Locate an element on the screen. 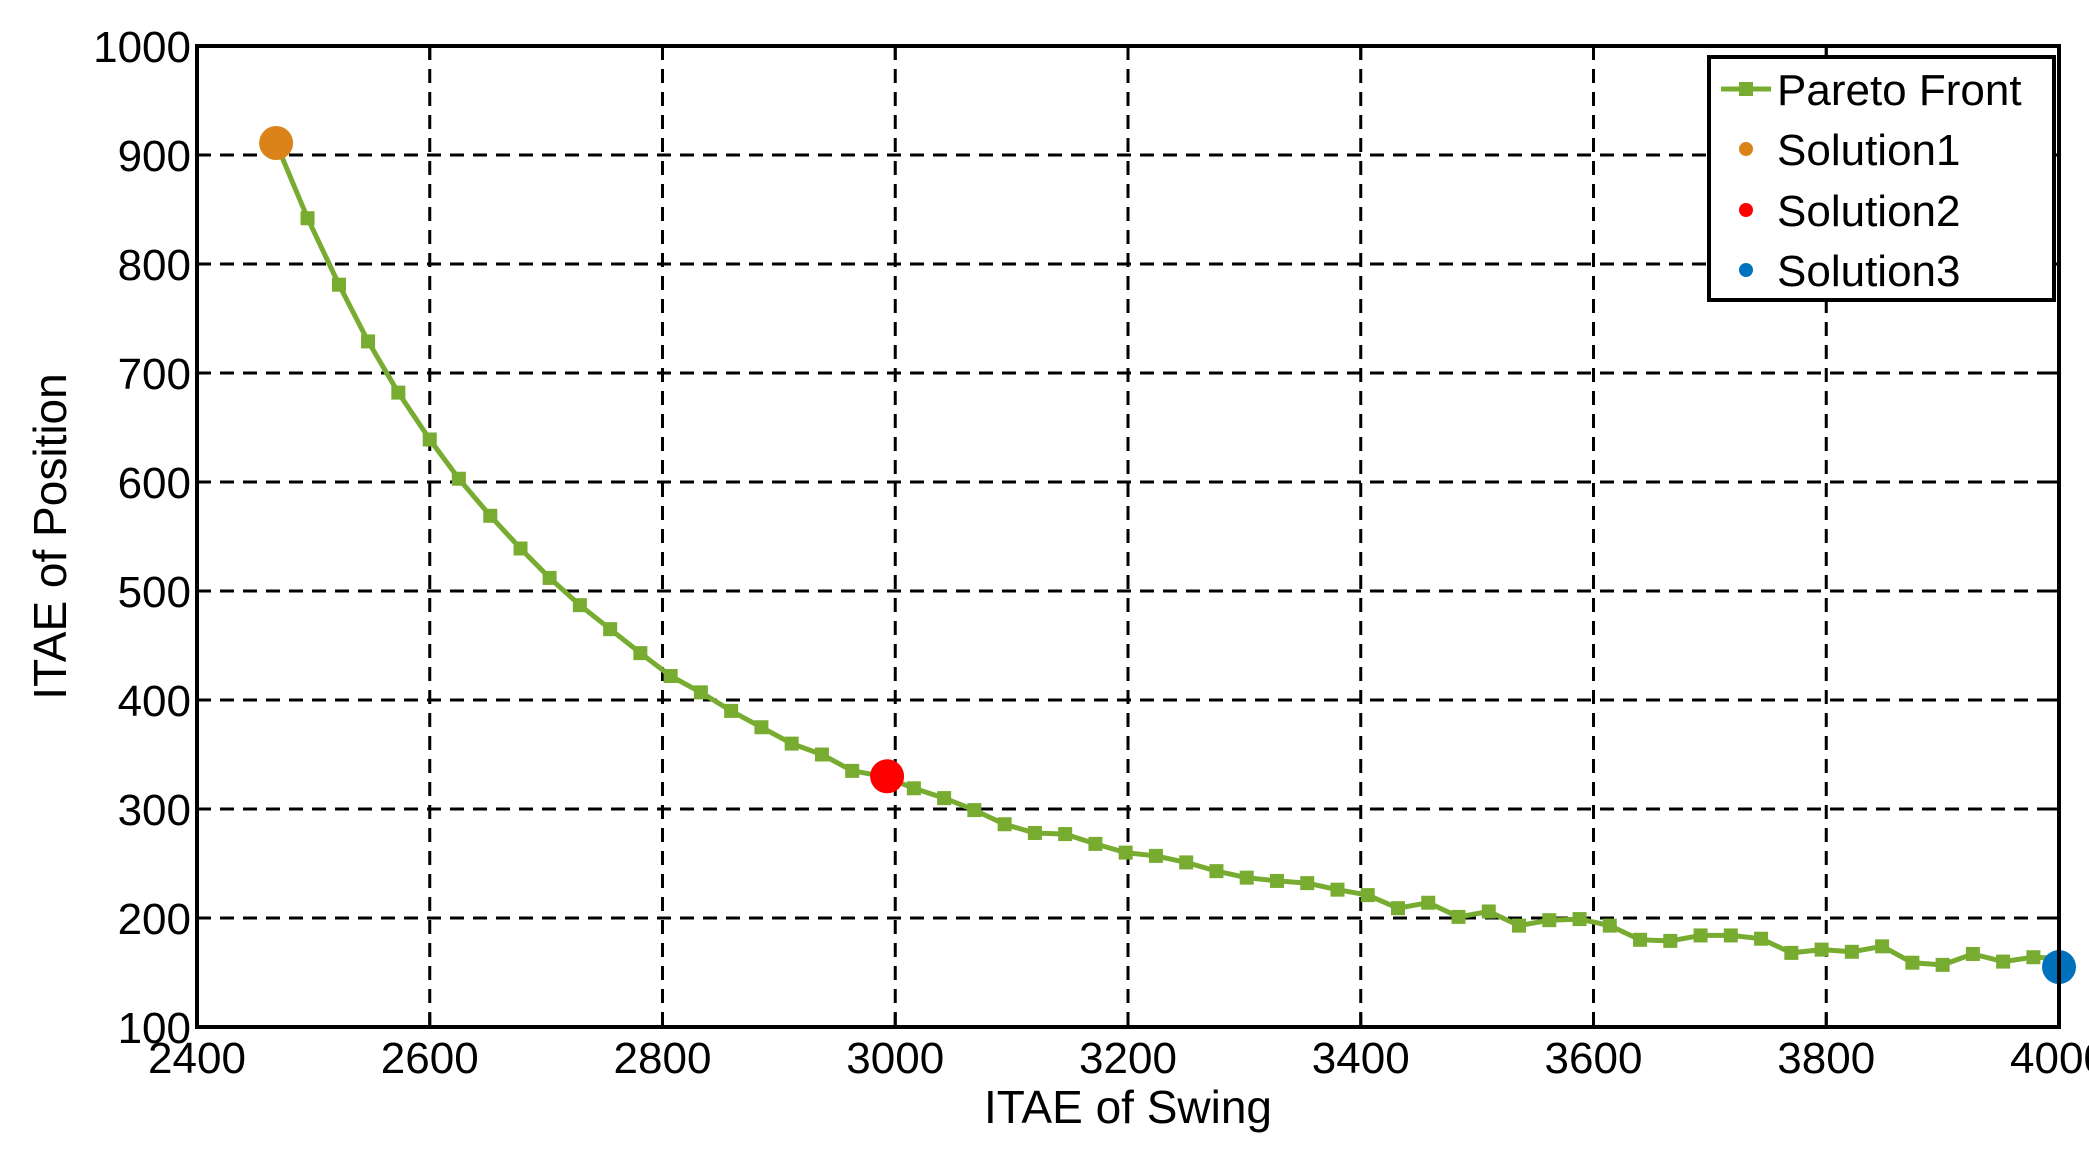  legend-entry-label: Pareto Front is located at coordinates (1899, 90).